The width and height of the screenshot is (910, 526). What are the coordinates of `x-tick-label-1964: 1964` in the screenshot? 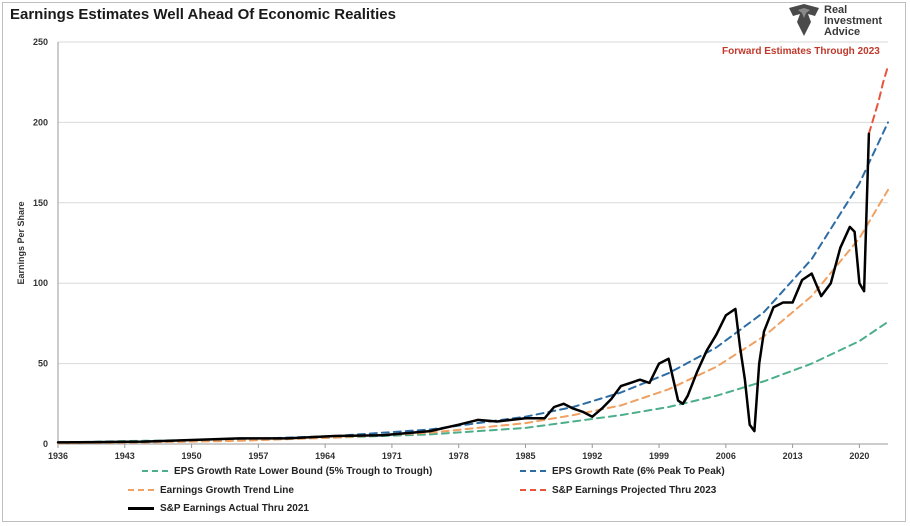 It's located at (325, 456).